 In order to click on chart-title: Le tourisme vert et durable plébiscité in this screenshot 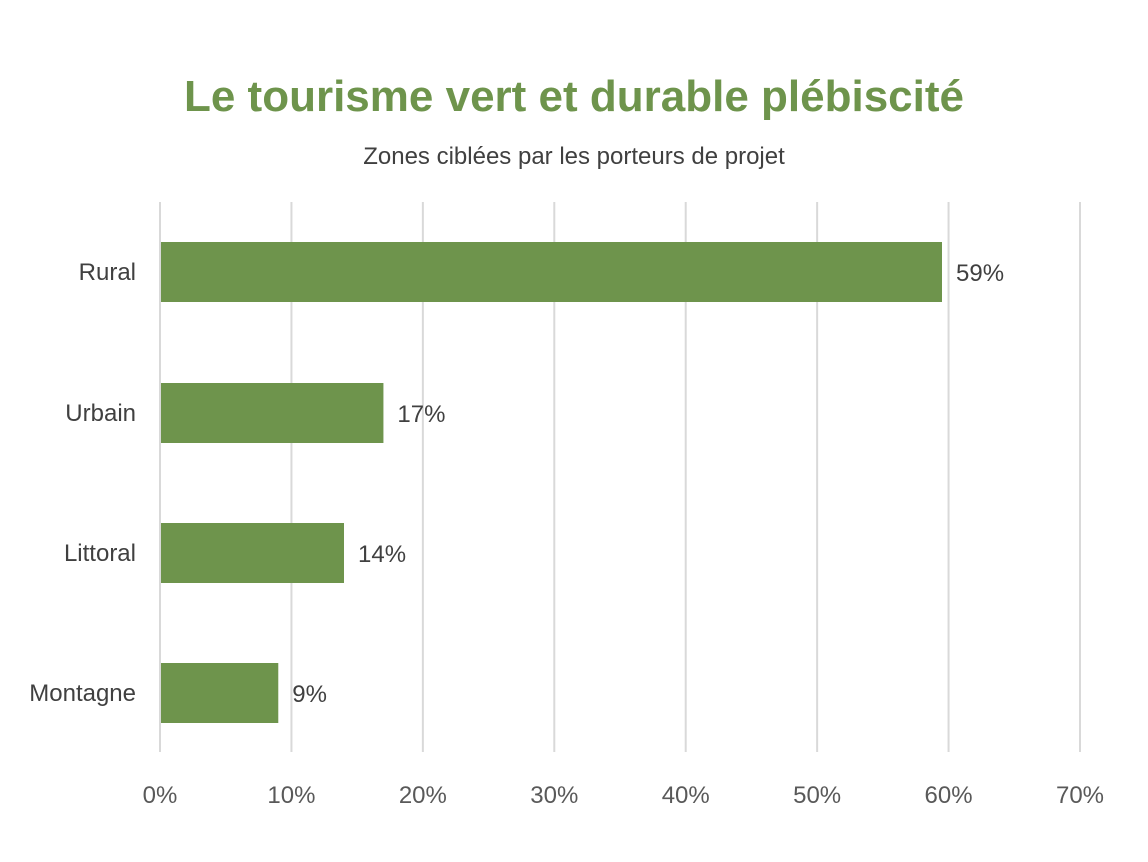, I will do `click(573, 96)`.